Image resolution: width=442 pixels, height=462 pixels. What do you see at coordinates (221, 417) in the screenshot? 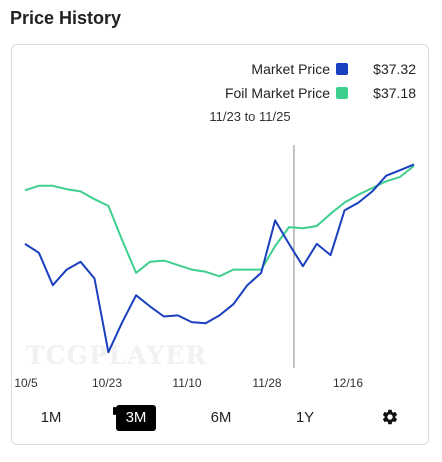
I see `range-6m-button: 6M` at bounding box center [221, 417].